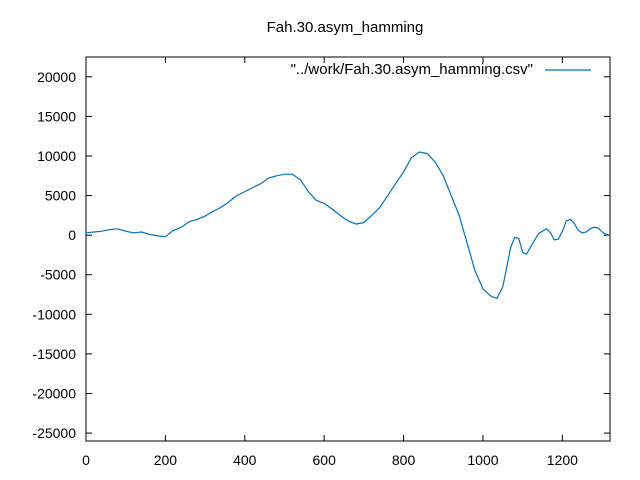  Describe the element at coordinates (56, 156) in the screenshot. I see `y-tick-label: 10000` at that location.